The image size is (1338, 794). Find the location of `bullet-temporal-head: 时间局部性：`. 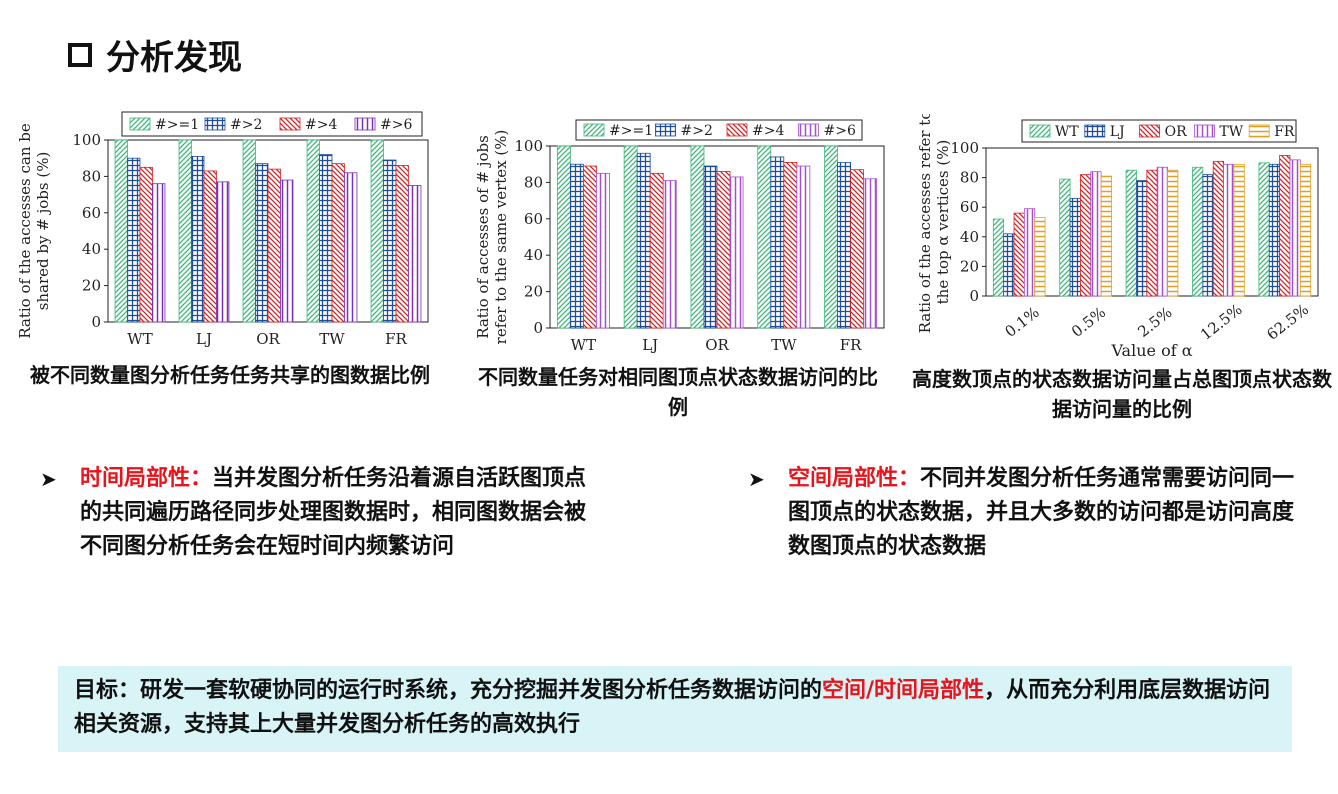

bullet-temporal-head: 时间局部性： is located at coordinates (146, 478).